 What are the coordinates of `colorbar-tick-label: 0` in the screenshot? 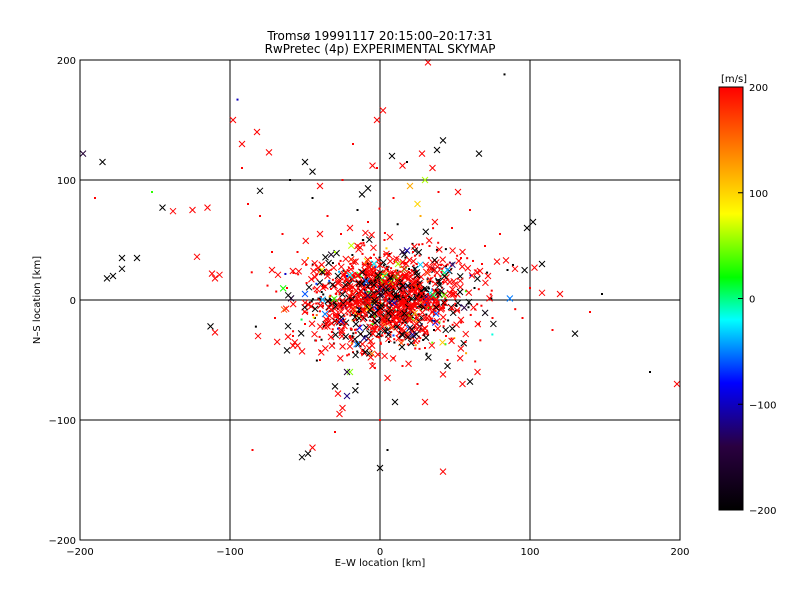 It's located at (752, 300).